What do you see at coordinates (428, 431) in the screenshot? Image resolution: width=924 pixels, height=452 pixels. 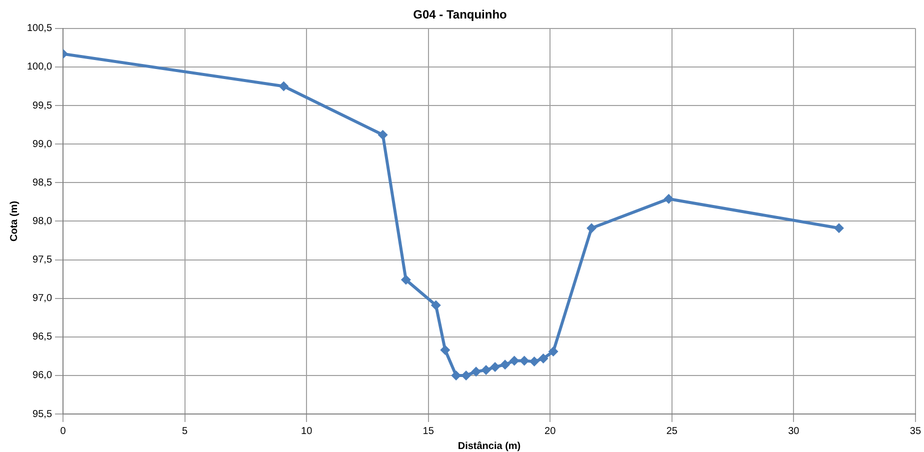 I see `x-tick-label: 15` at bounding box center [428, 431].